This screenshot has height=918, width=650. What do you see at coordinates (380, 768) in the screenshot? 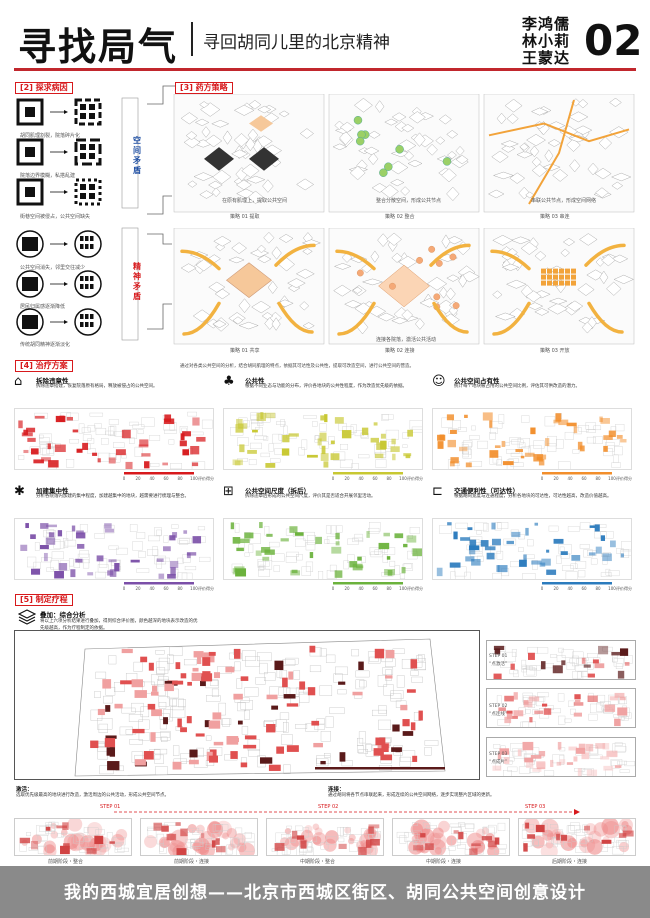
I see `overlay-scale` at bounding box center [380, 768].